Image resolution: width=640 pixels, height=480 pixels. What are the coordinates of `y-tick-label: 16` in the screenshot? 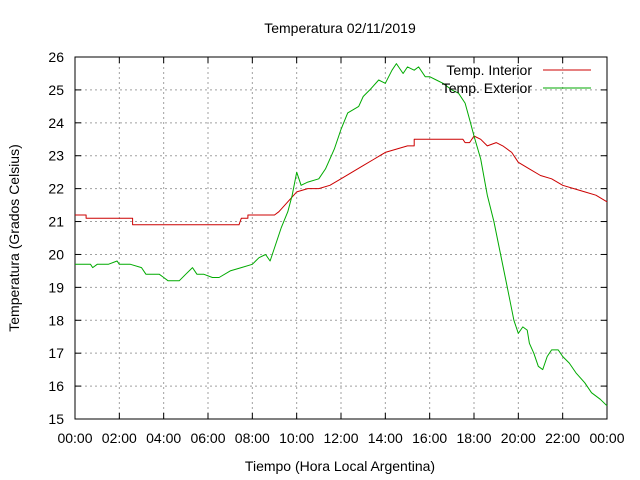 It's located at (56, 386).